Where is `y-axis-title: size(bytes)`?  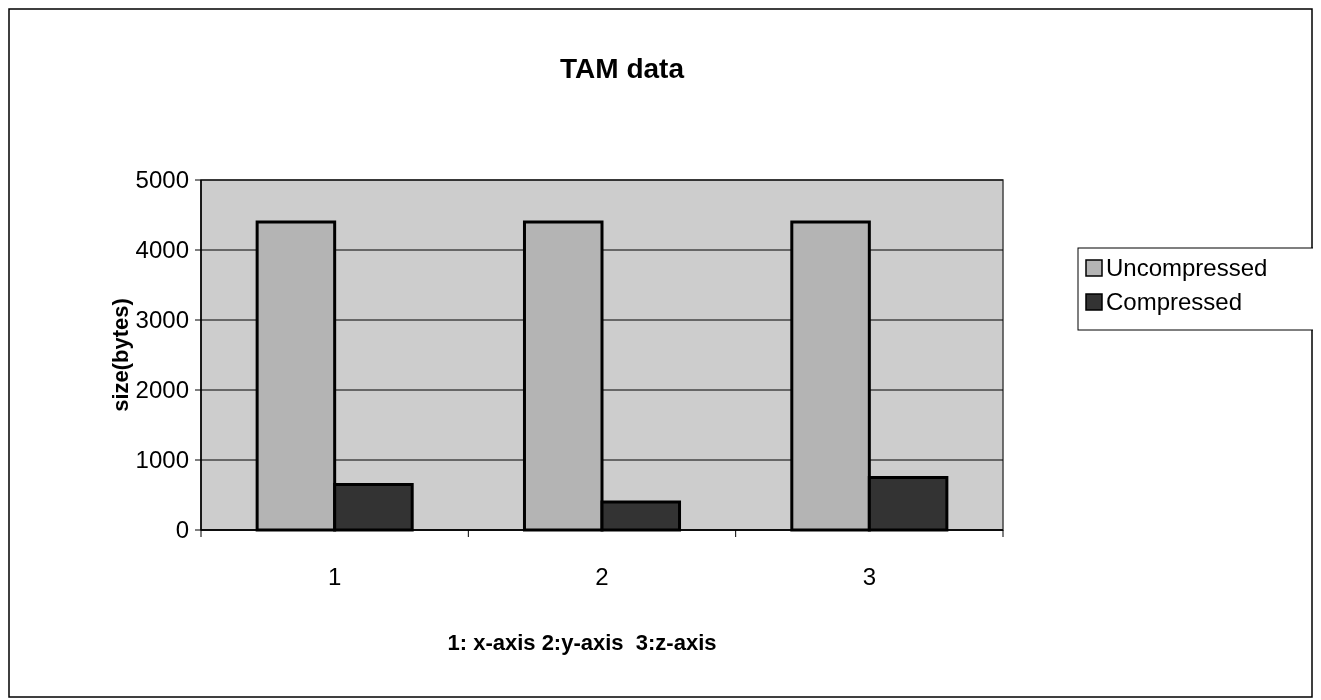
y-axis-title: size(bytes) is located at coordinates (120, 355).